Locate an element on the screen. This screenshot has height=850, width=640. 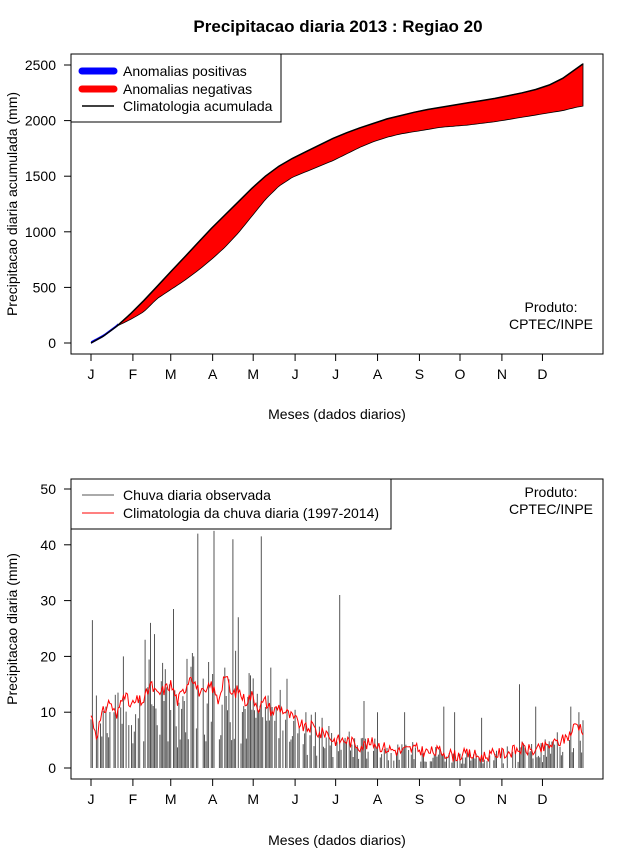
legend-climatology-label: Climatologia acumulada is located at coordinates (198, 106).